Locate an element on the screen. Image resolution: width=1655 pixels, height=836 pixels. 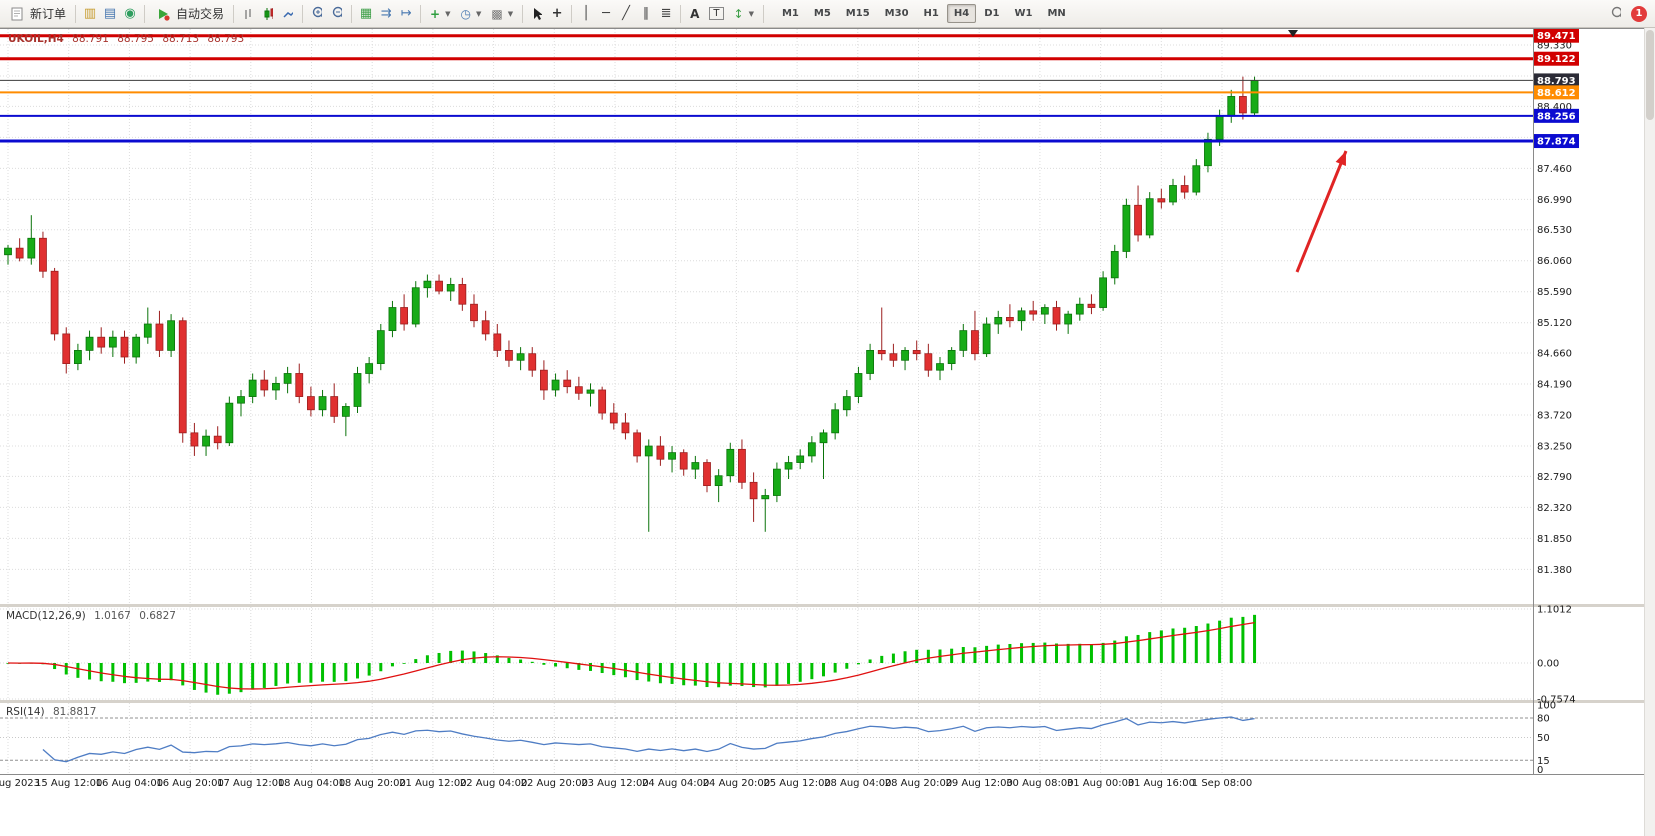
horizontal-line-tool: ─ is located at coordinates (606, 13).